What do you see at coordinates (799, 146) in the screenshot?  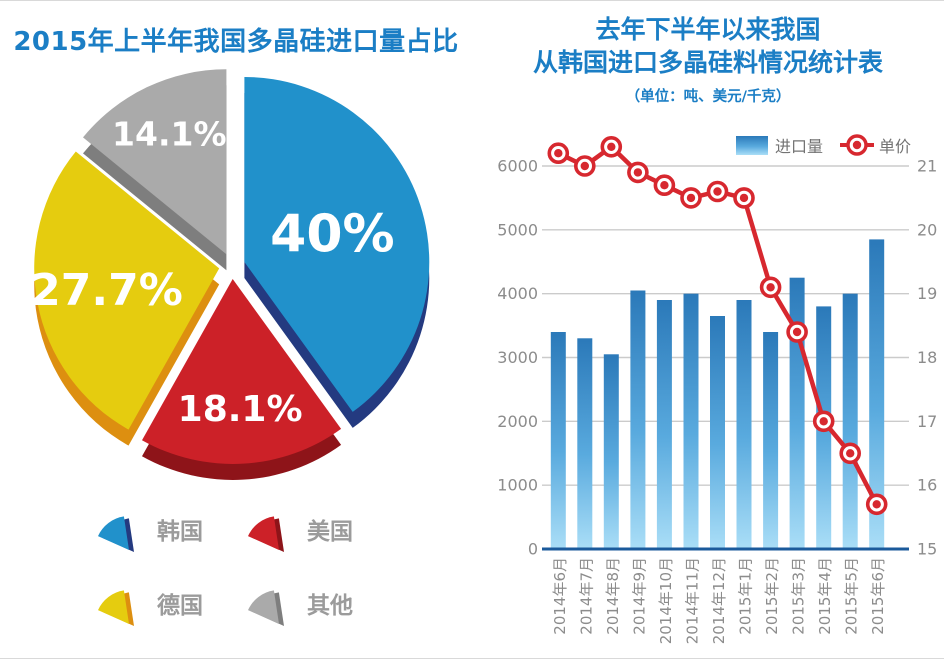 I see `import-volume-legend-label: 进口量` at bounding box center [799, 146].